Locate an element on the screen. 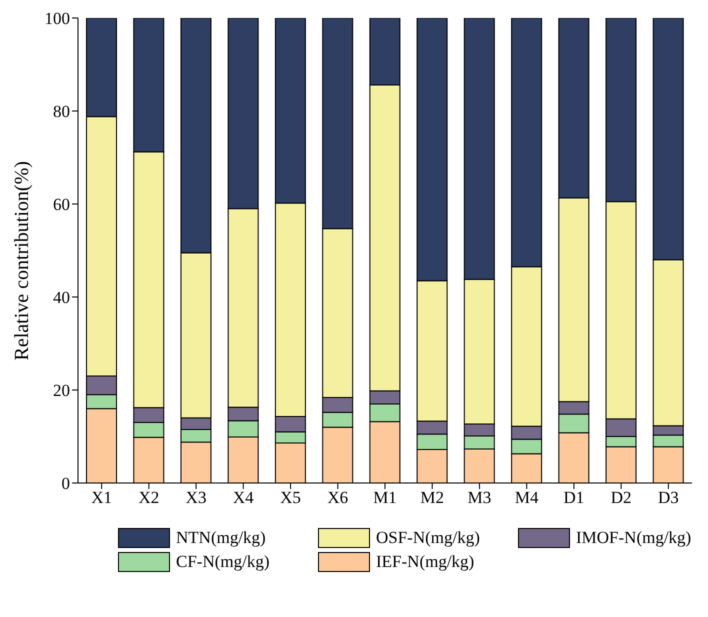 The width and height of the screenshot is (708, 617). legend-label: IMOF-N(mg/kg) is located at coordinates (634, 538).